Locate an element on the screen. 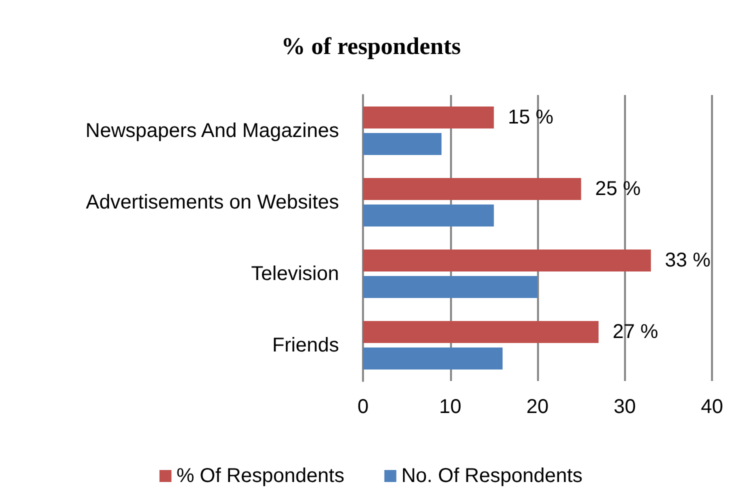 The width and height of the screenshot is (742, 501). legend-label: No. Of Respondents is located at coordinates (492, 476).